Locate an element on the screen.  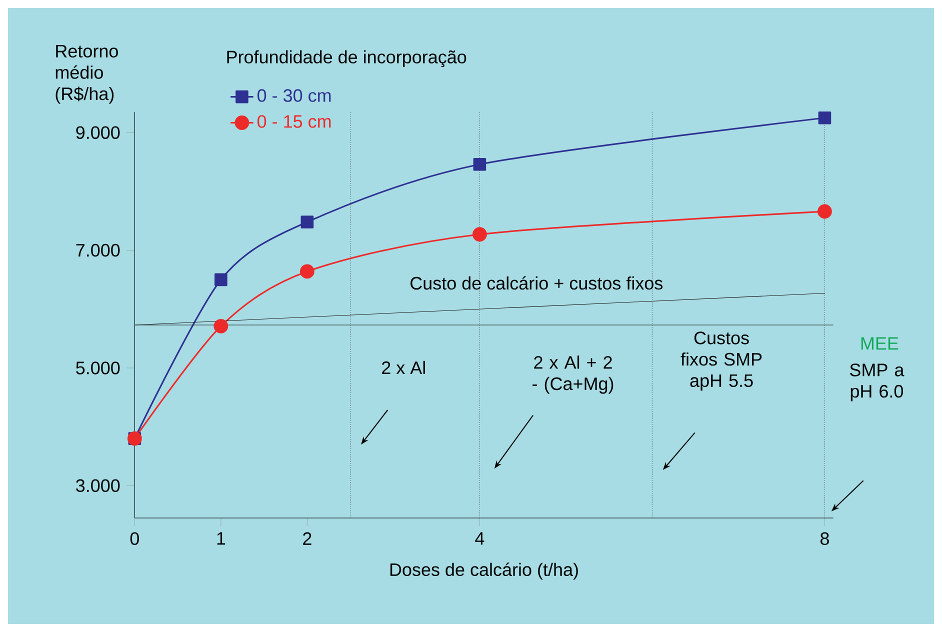
x-tick-label: 0 is located at coordinates (134, 538).